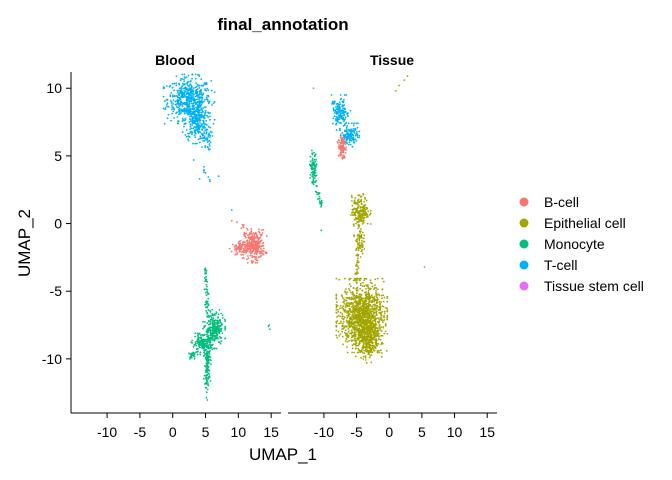 Image resolution: width=672 pixels, height=480 pixels. Describe the element at coordinates (239, 432) in the screenshot. I see `x-tick-label: 10` at that location.